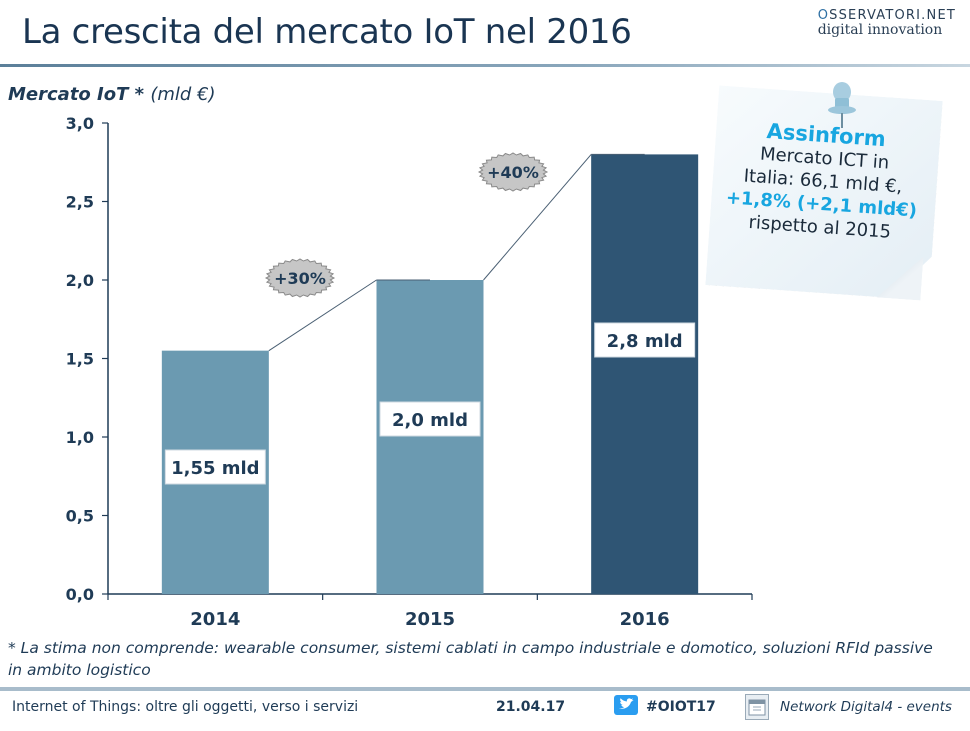 The image size is (970, 731). I want to click on data-label: 2,0 mld, so click(430, 420).